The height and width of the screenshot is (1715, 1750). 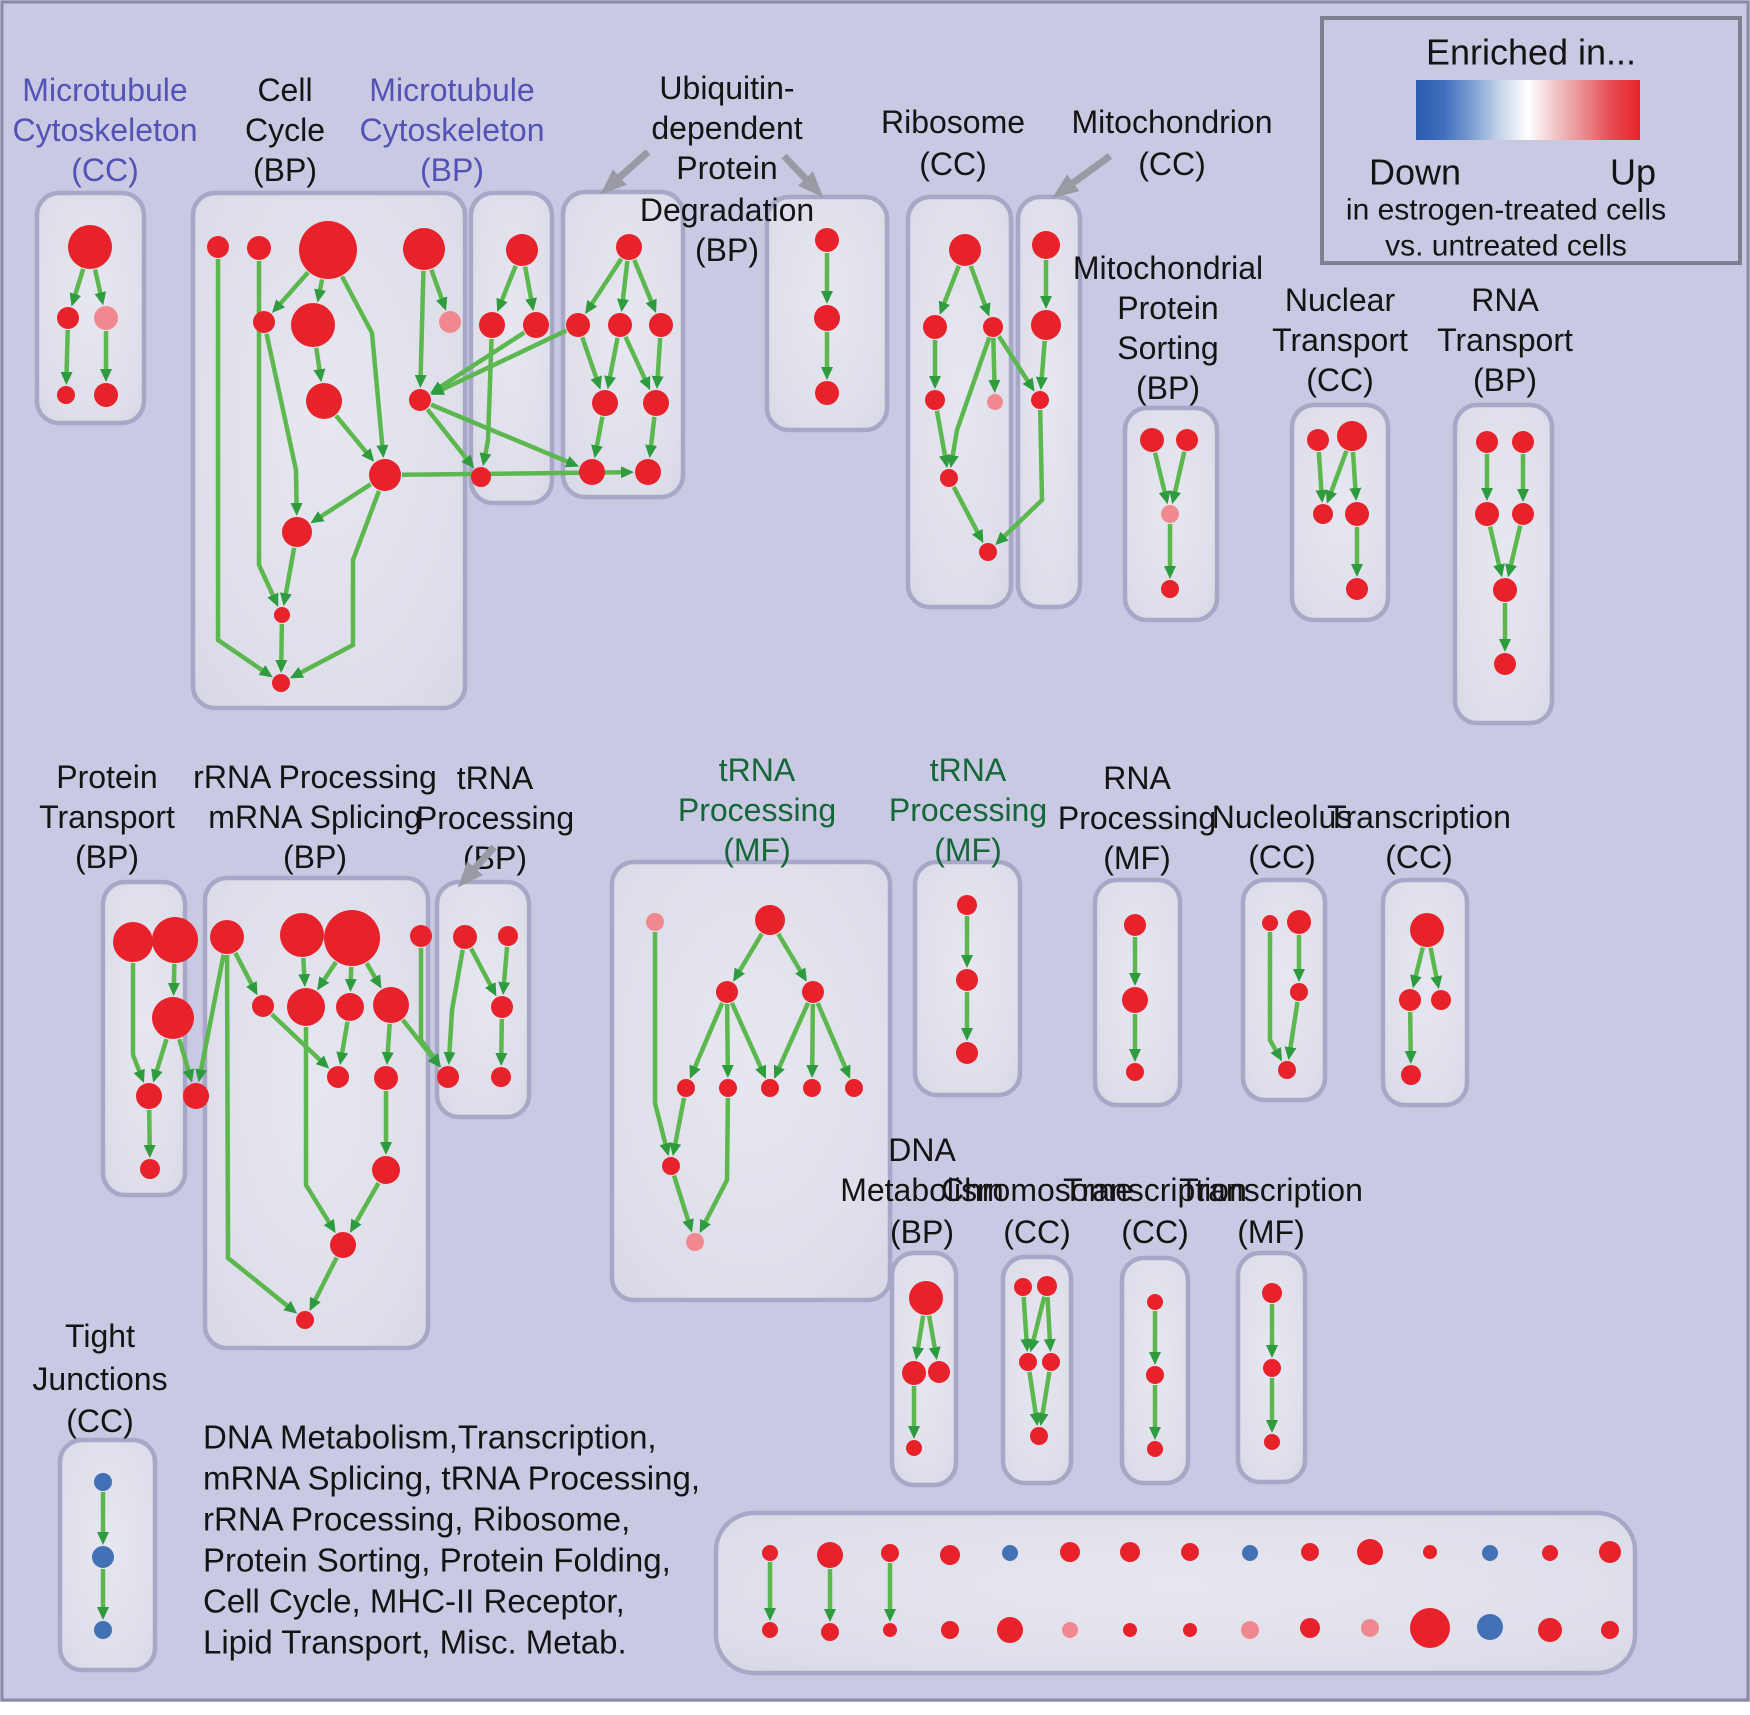 What do you see at coordinates (315, 777) in the screenshot?
I see `group-label: rRNA Processing` at bounding box center [315, 777].